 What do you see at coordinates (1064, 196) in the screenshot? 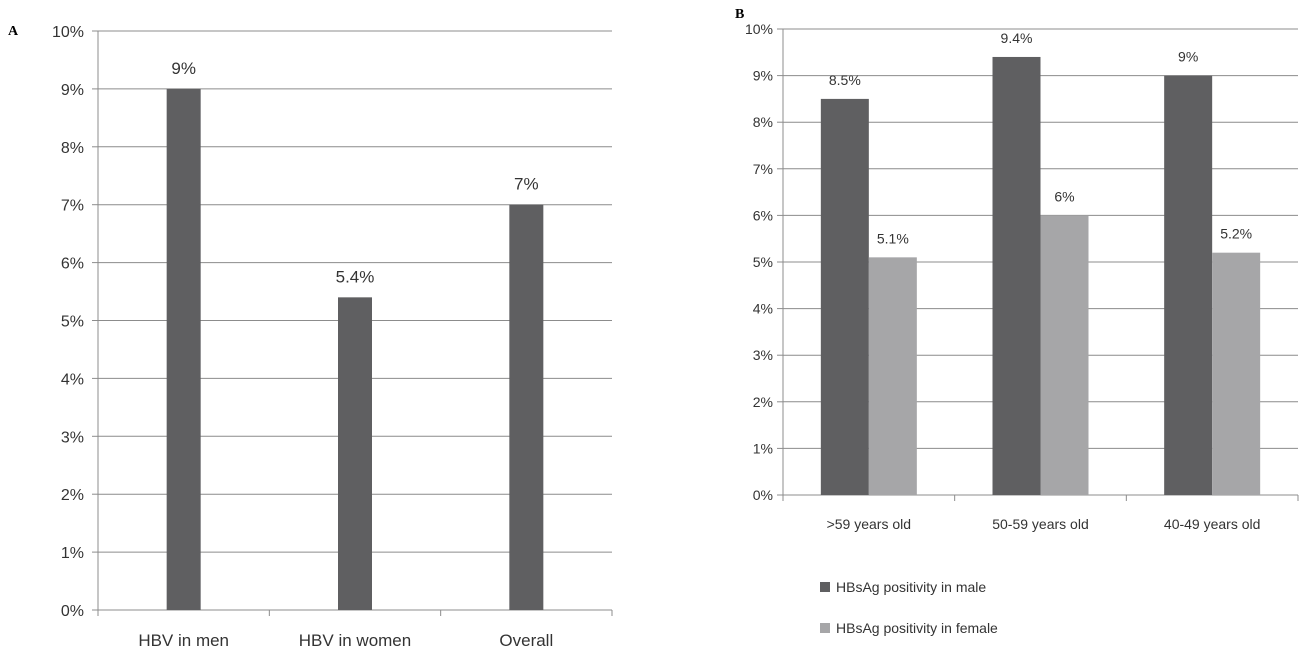
I see `data-label: 6%` at bounding box center [1064, 196].